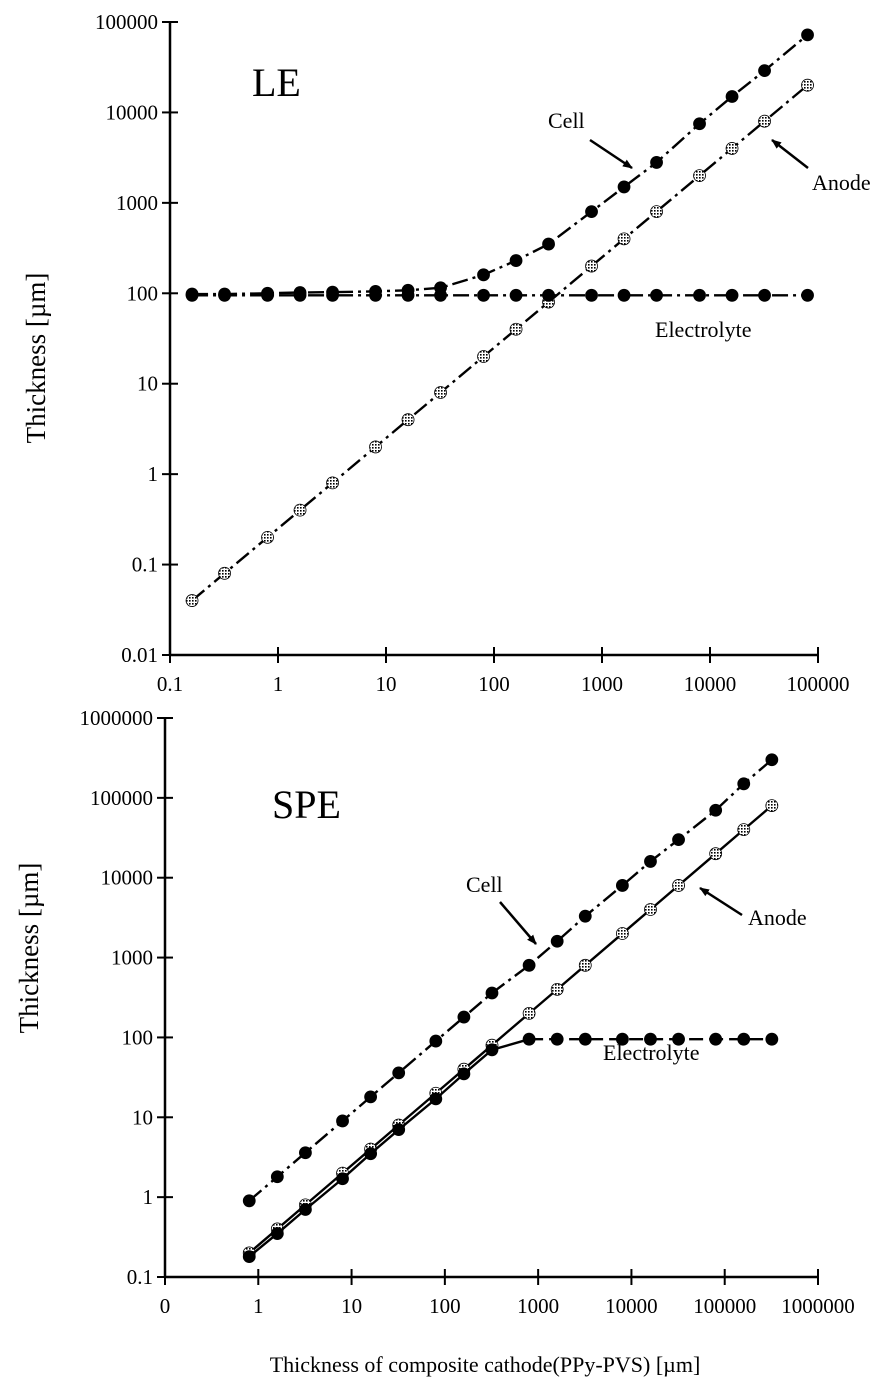 Image resolution: width=894 pixels, height=1395 pixels. I want to click on y-tick-label: 1, so click(148, 1197).